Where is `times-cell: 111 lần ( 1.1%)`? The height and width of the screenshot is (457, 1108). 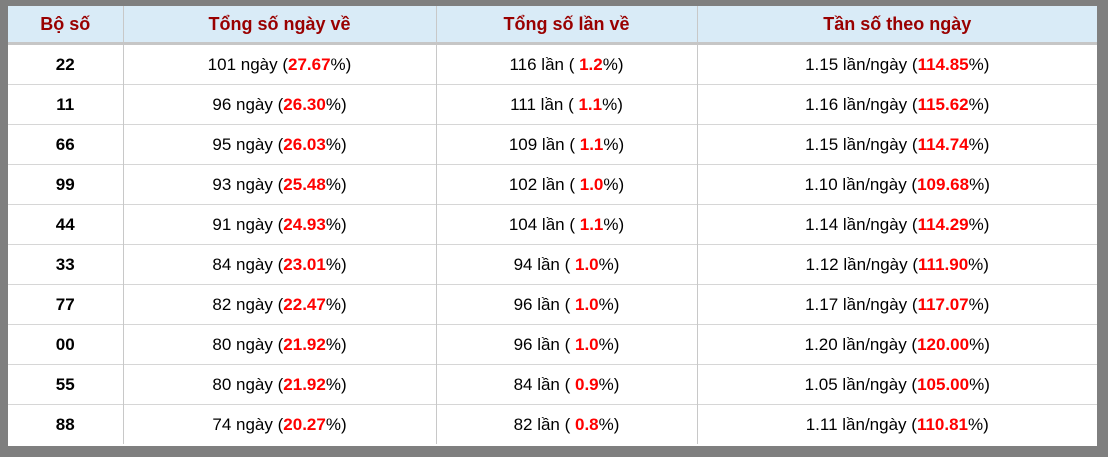
times-cell: 111 lần ( 1.1%) is located at coordinates (566, 104).